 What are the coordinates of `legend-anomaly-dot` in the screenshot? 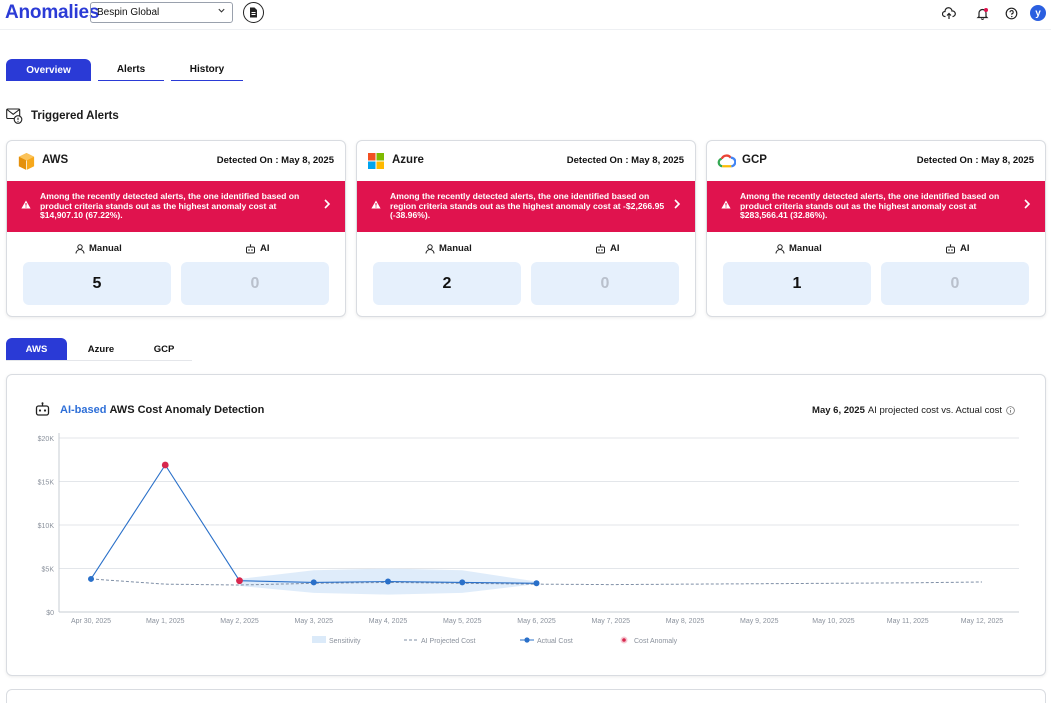 It's located at (624, 640).